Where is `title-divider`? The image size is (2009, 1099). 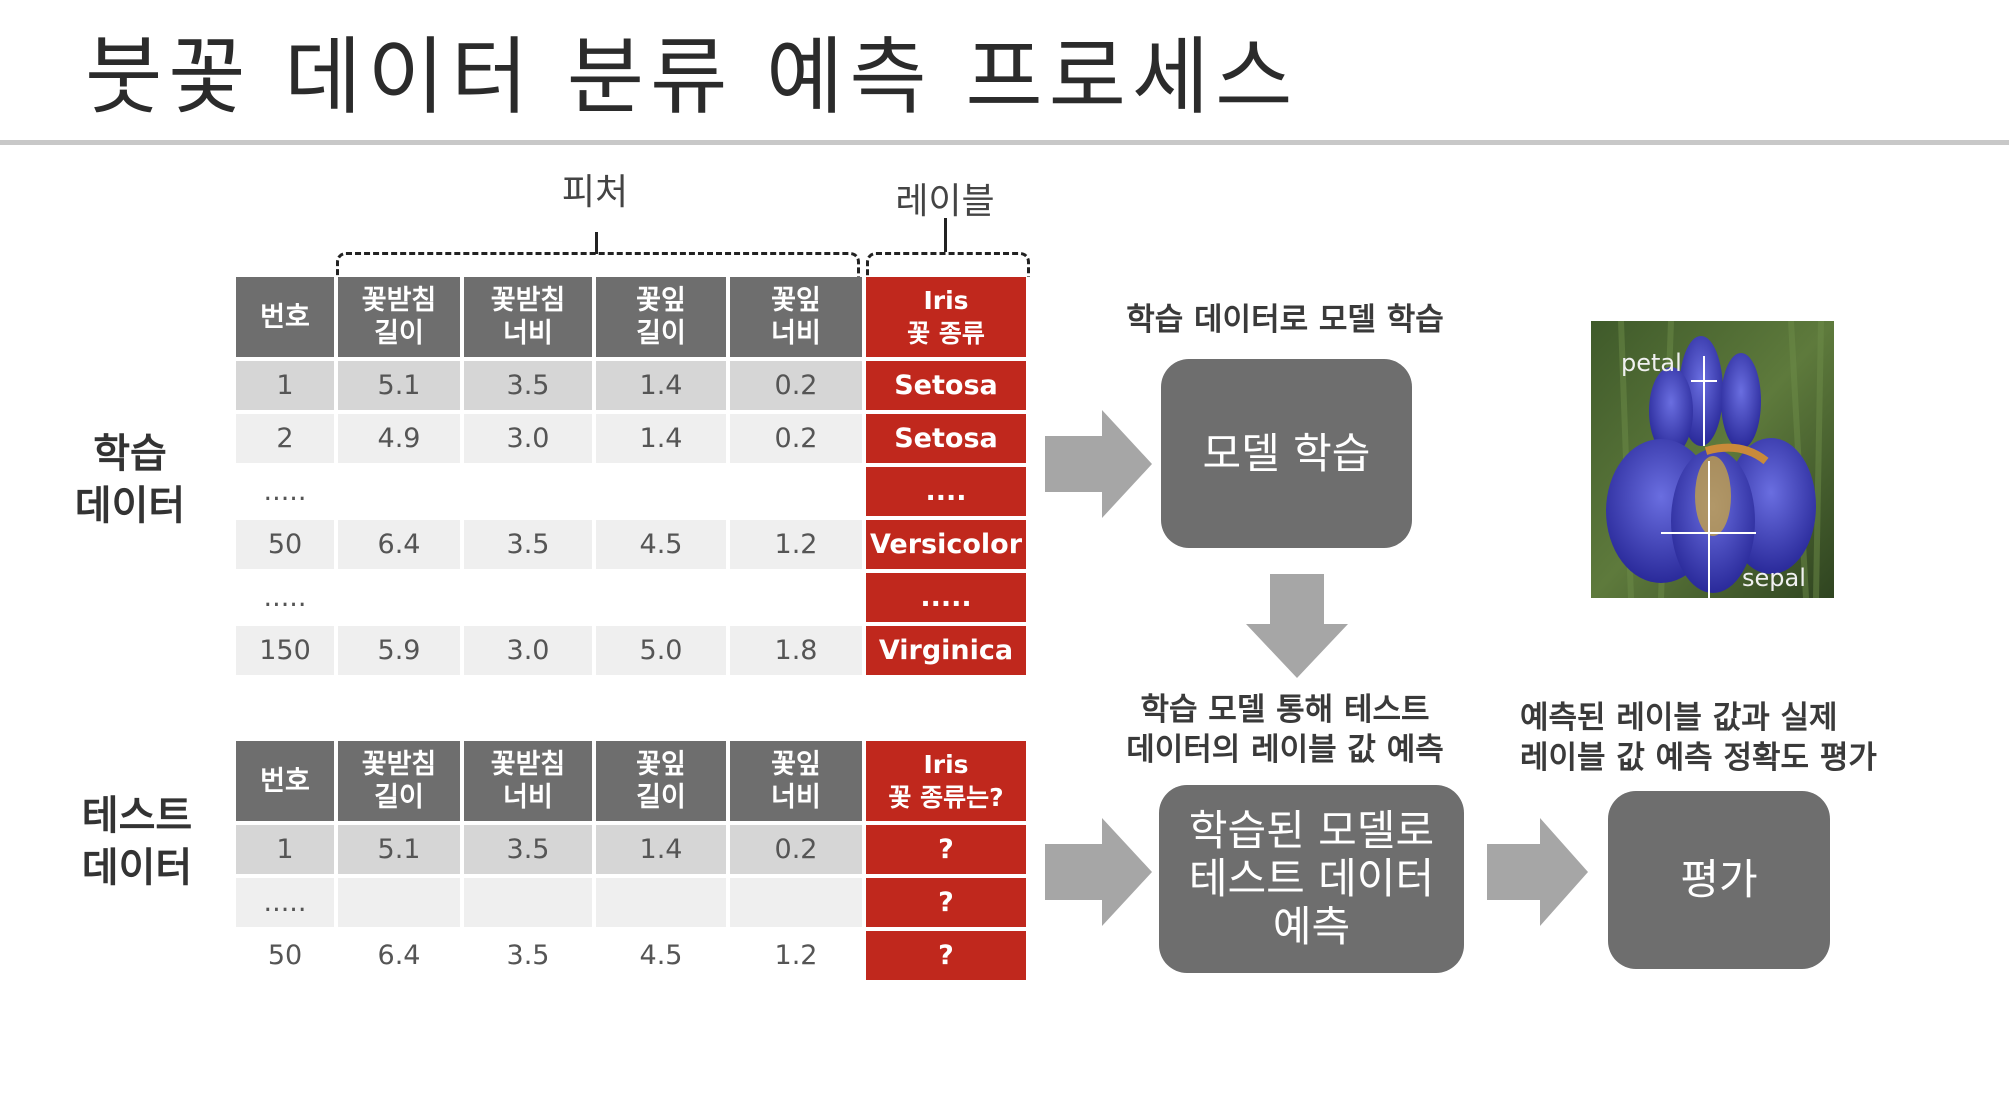 title-divider is located at coordinates (1004, 142).